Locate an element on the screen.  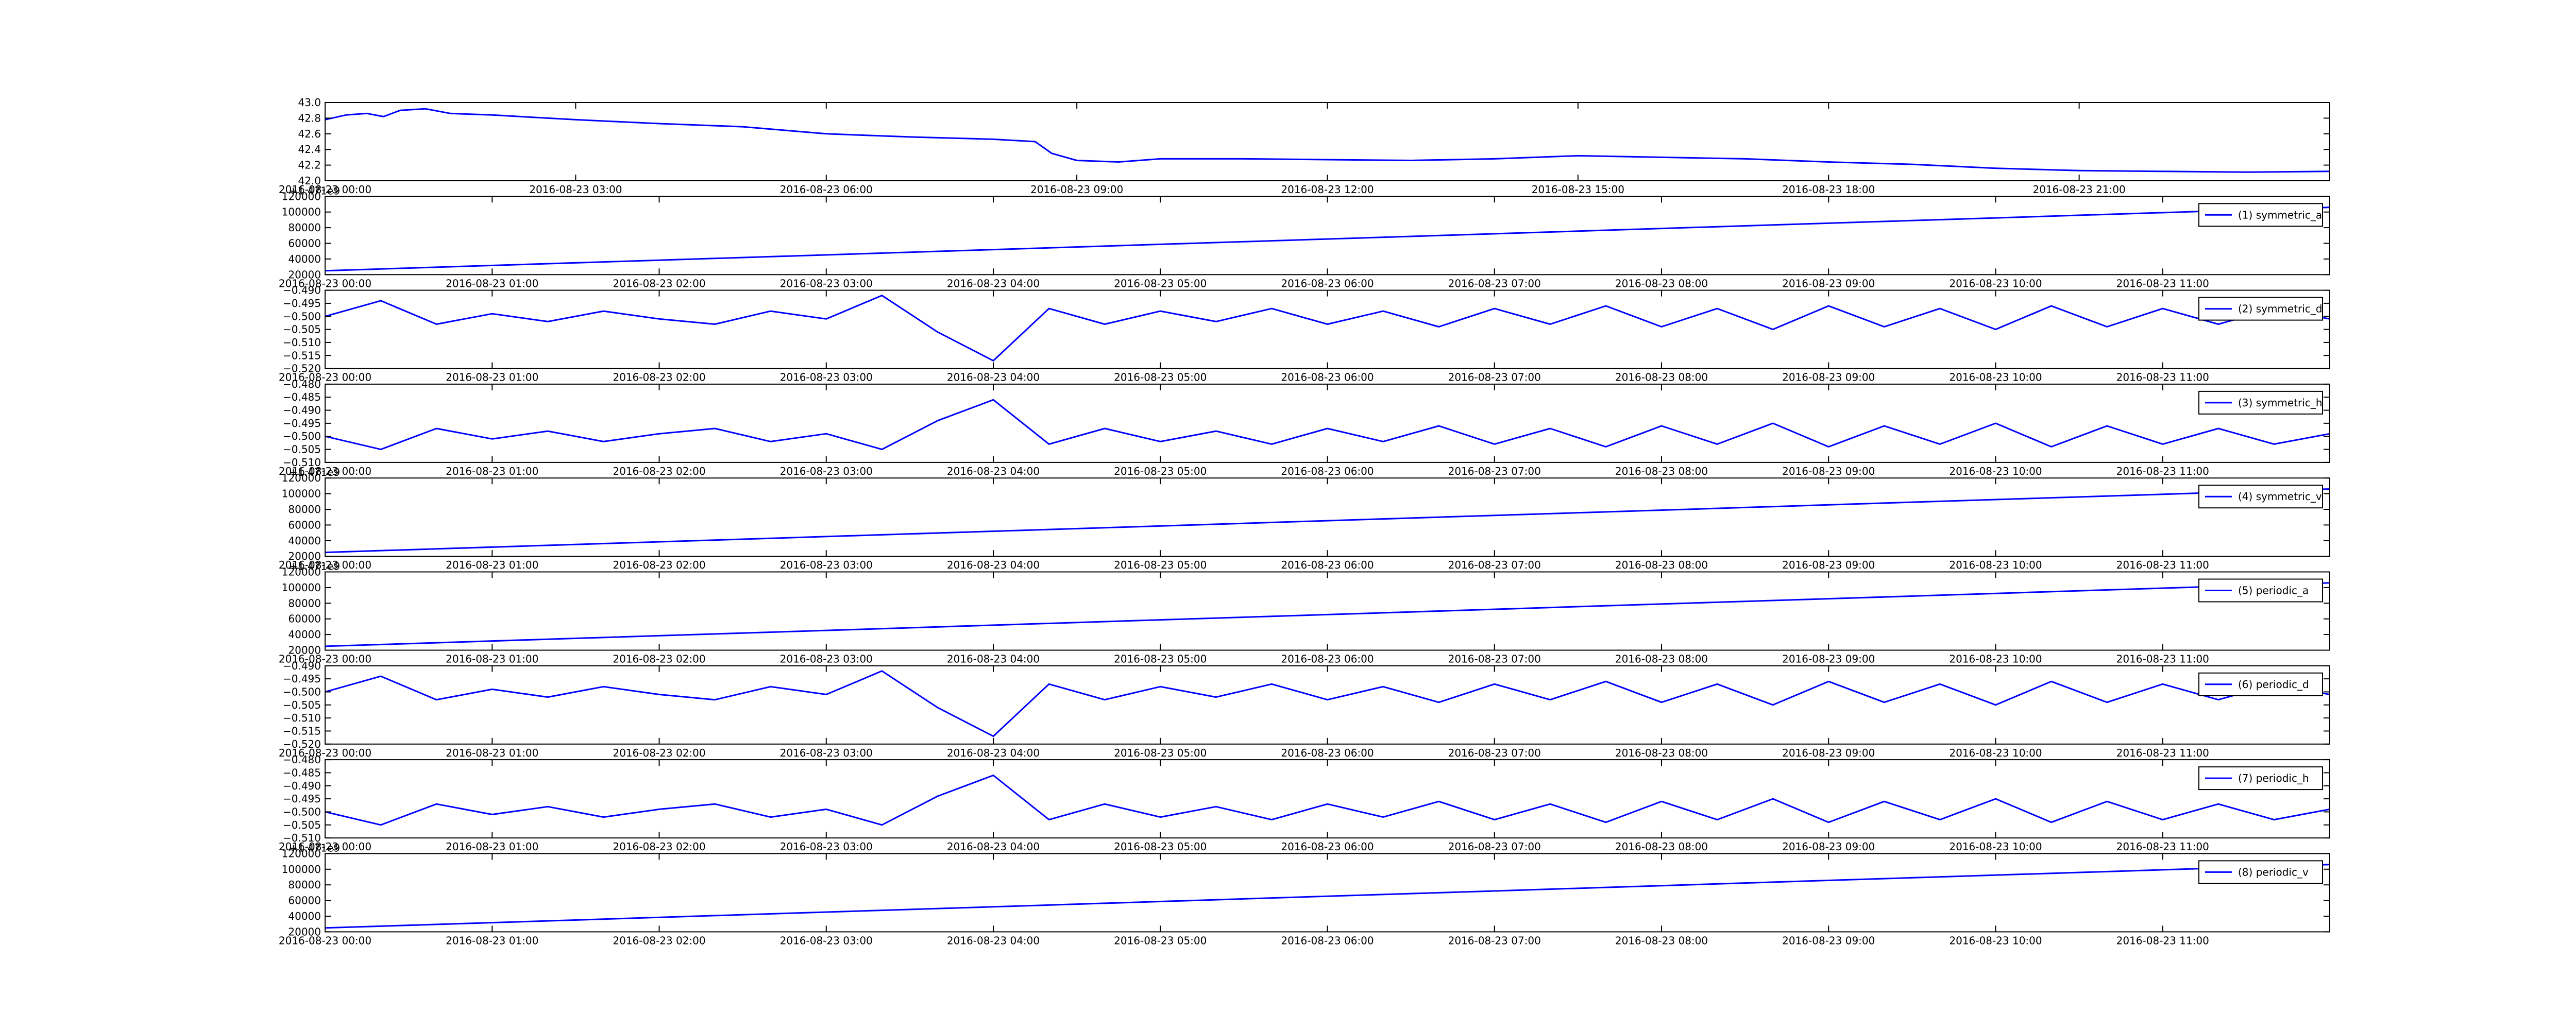
legend-label: (4) symmetric_v is located at coordinates (2280, 496).